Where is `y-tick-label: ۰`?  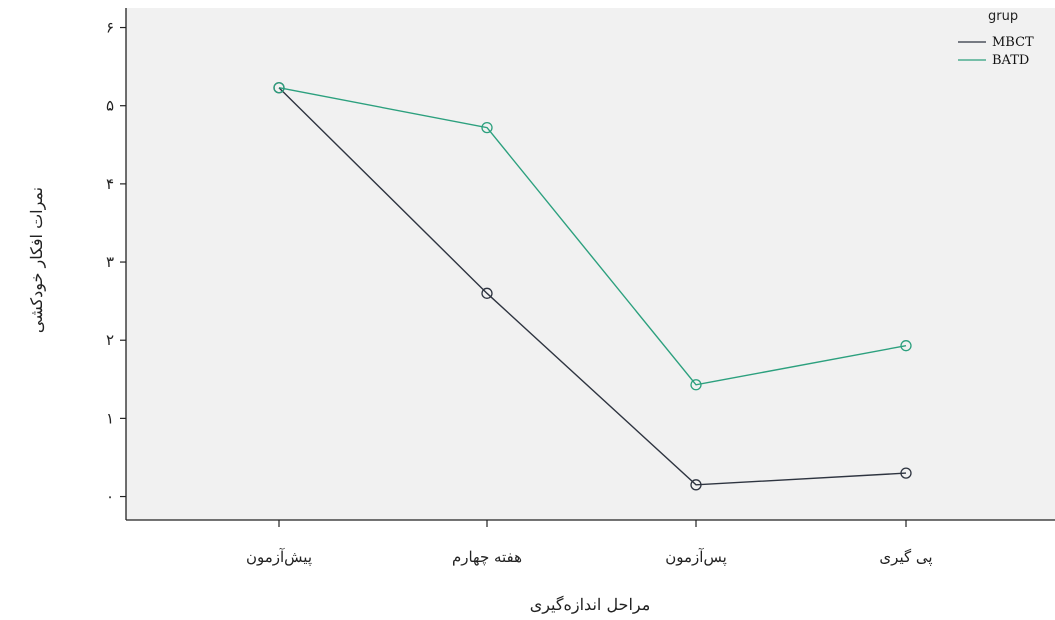
y-tick-label: ۰ is located at coordinates (110, 497).